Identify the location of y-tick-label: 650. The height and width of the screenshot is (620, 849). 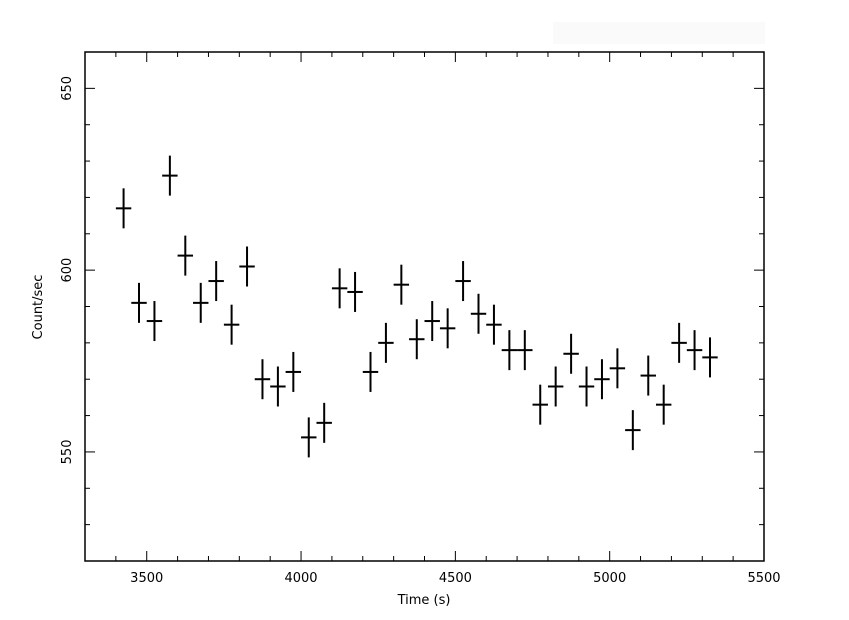
(67, 88).